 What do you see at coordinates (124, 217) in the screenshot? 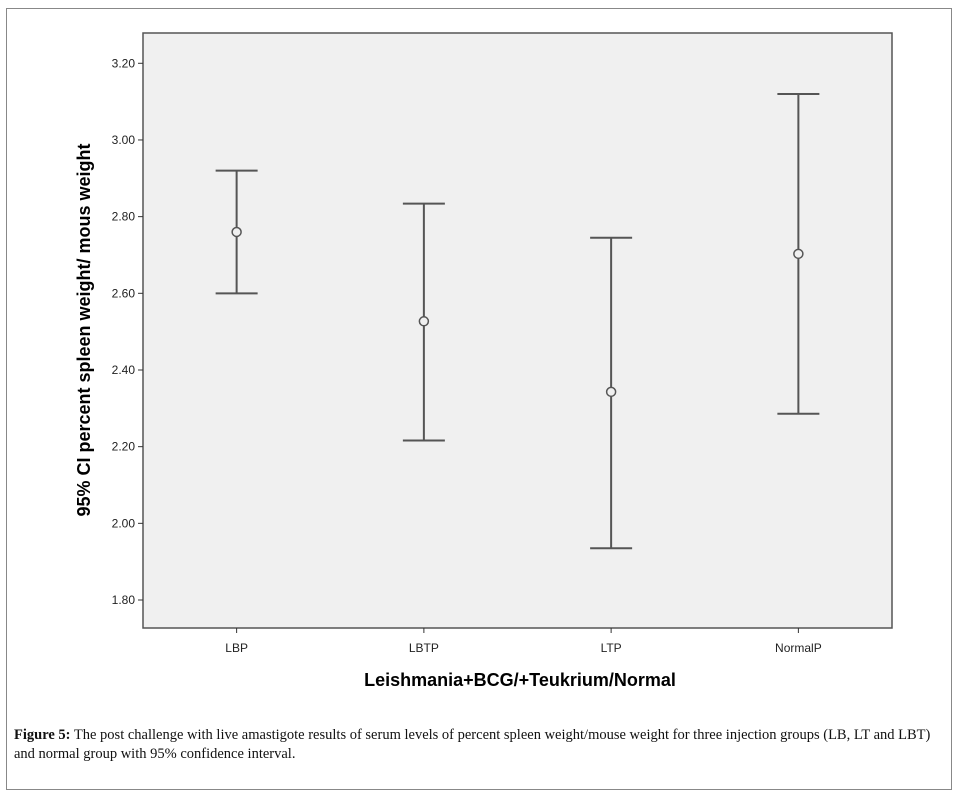
I see `y-tick-label: 2.80` at bounding box center [124, 217].